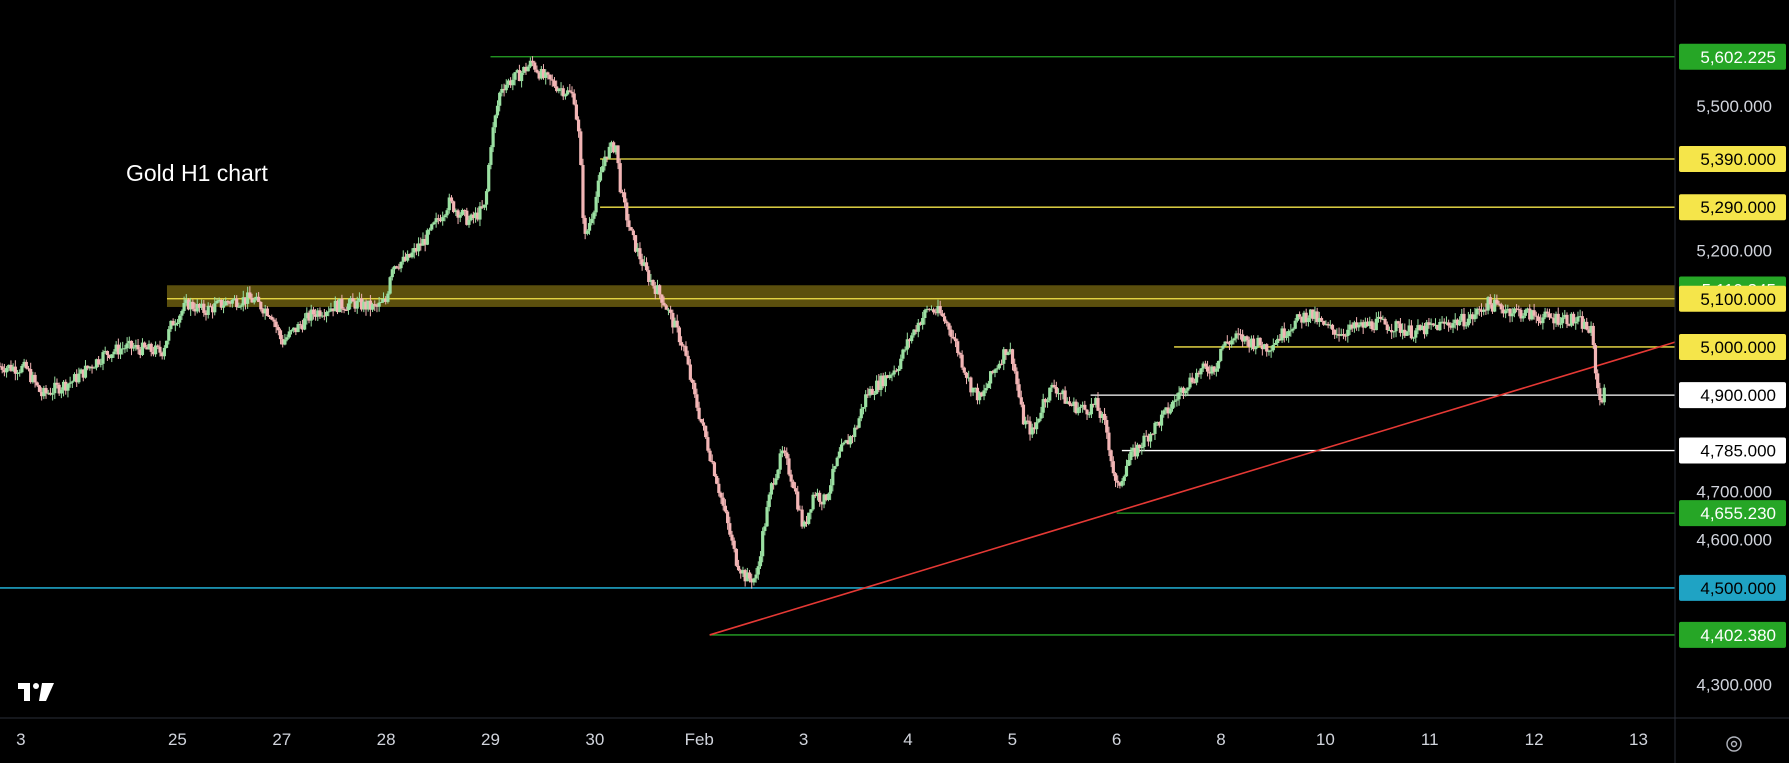 This screenshot has height=763, width=1789. What do you see at coordinates (1116, 739) in the screenshot?
I see `time-tick-label: 6` at bounding box center [1116, 739].